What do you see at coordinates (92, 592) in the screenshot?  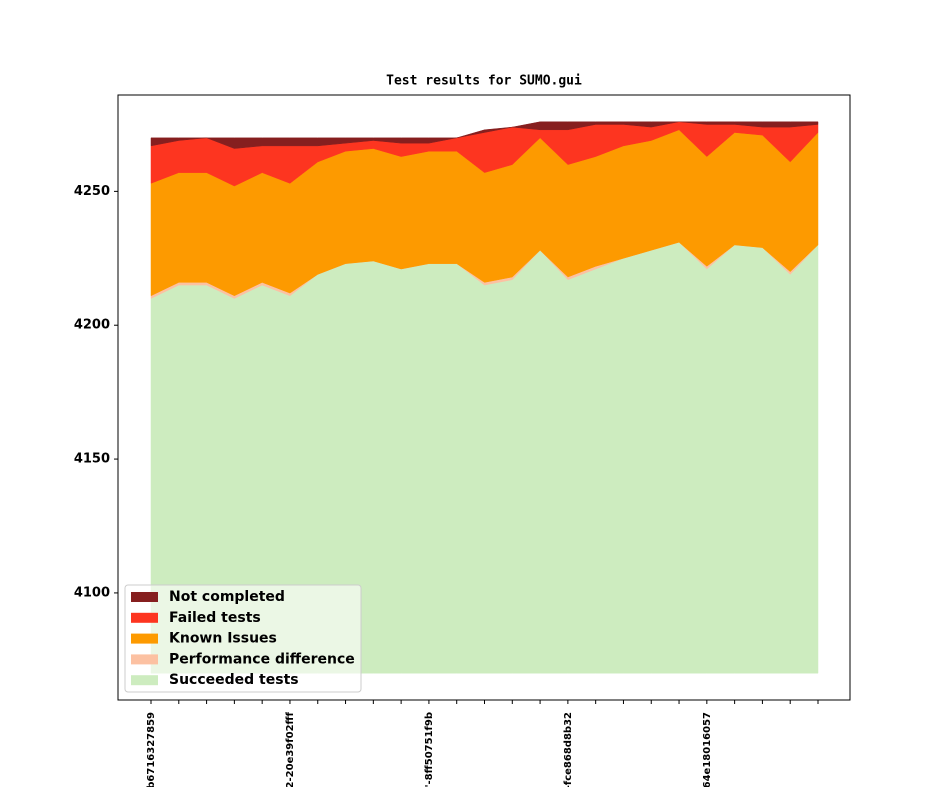 I see `y-tick-label: 4100` at bounding box center [92, 592].